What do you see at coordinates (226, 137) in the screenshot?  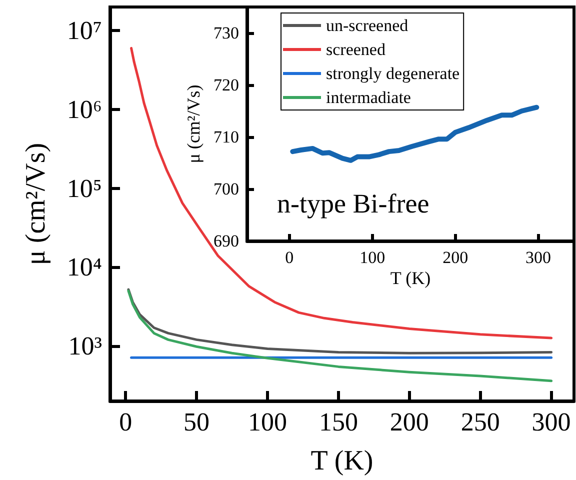 I see `y-tick-label: 710` at bounding box center [226, 137].